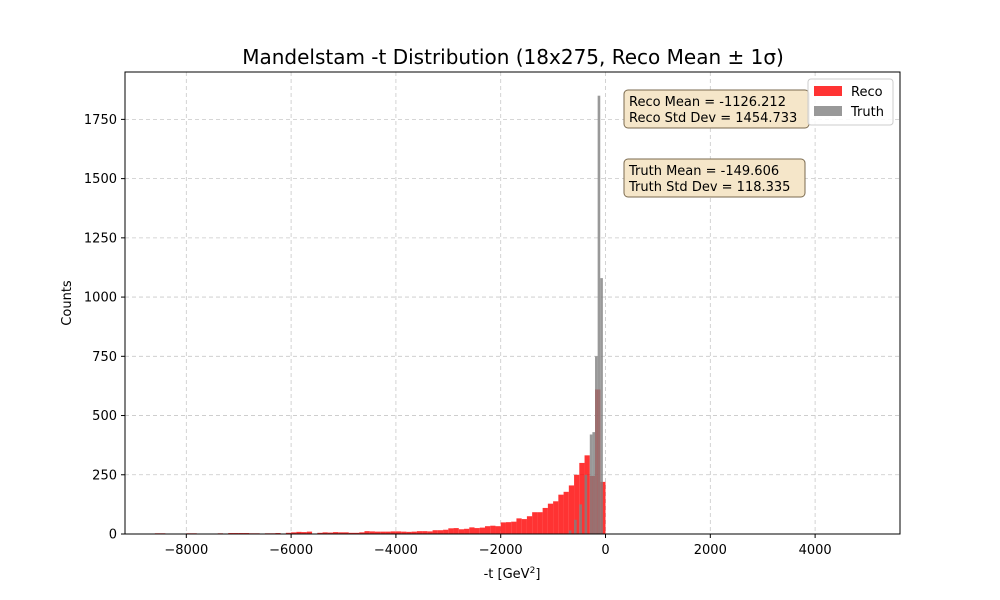 The width and height of the screenshot is (1000, 600). What do you see at coordinates (867, 112) in the screenshot?
I see `legend-label-truth: Truth` at bounding box center [867, 112].